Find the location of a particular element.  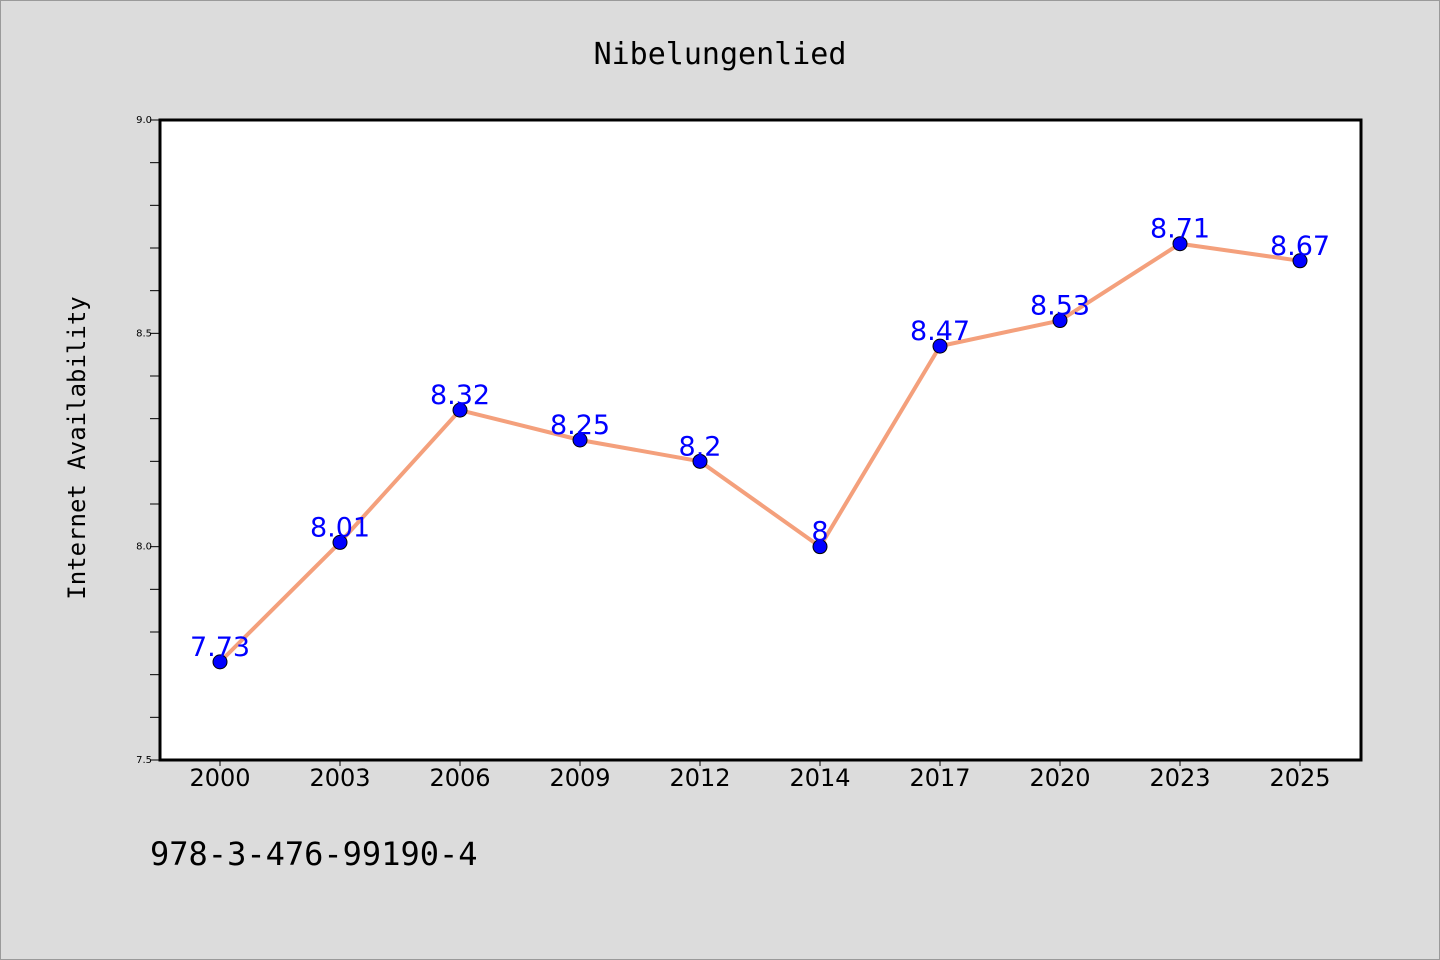

data-label: 8.71 is located at coordinates (1180, 229).